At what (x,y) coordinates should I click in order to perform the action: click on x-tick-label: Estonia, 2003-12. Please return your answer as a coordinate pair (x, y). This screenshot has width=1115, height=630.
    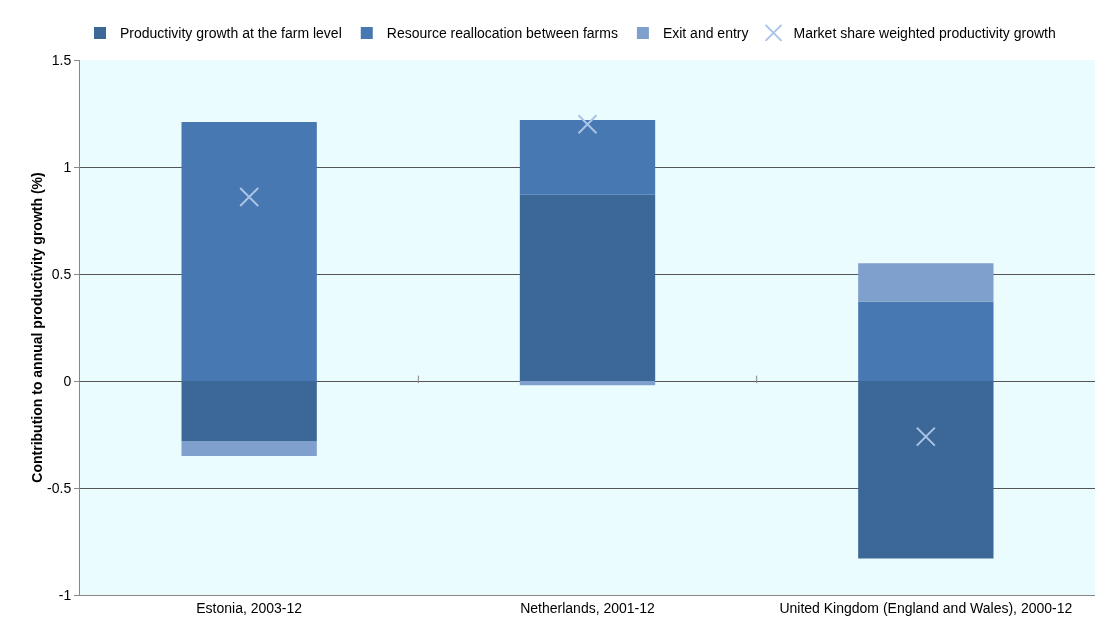
    Looking at the image, I should click on (249, 607).